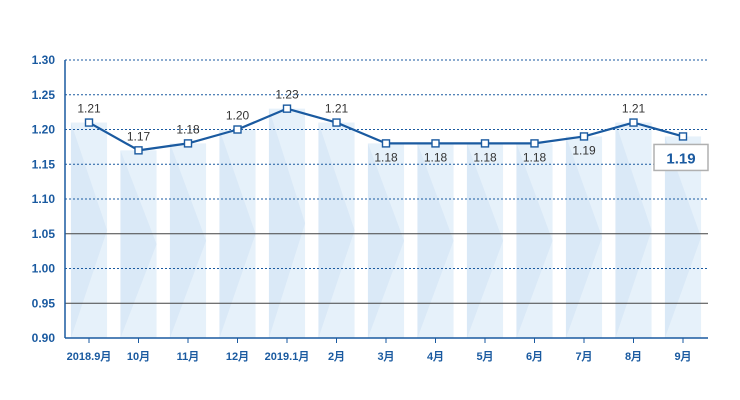  Describe the element at coordinates (139, 136) in the screenshot. I see `data-label: 1.17` at that location.